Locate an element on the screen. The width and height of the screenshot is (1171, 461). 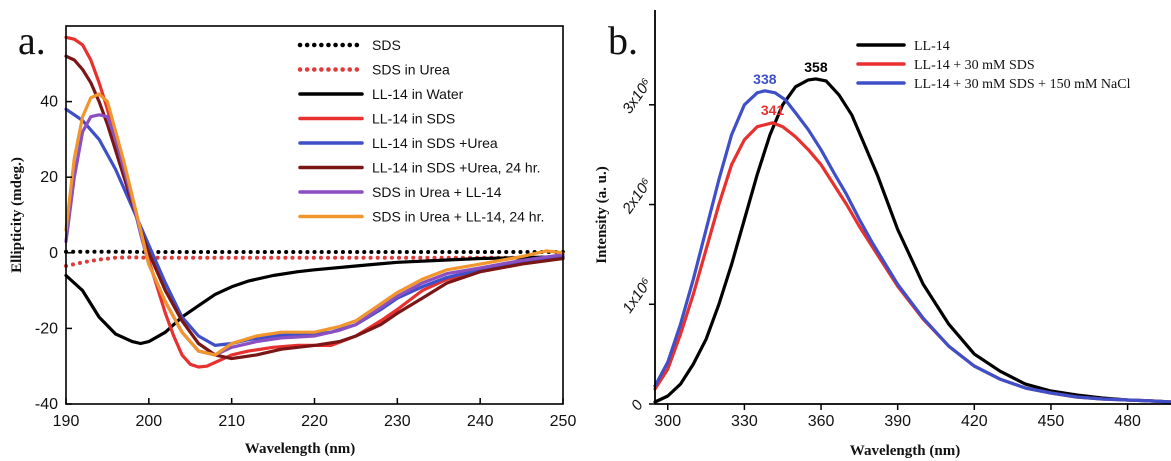
y-tick-label-a: 40 is located at coordinates (49, 102).